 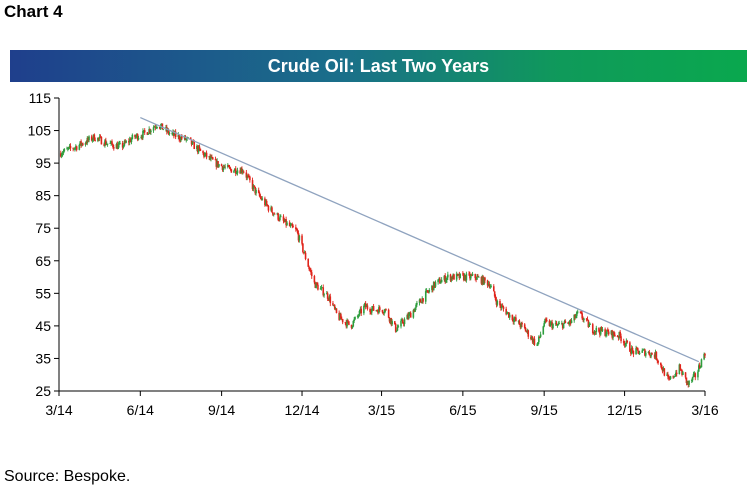 What do you see at coordinates (43, 244) in the screenshot?
I see `y-axis-ticks: 115 105 95 85 75 65 55 45 35 25` at bounding box center [43, 244].